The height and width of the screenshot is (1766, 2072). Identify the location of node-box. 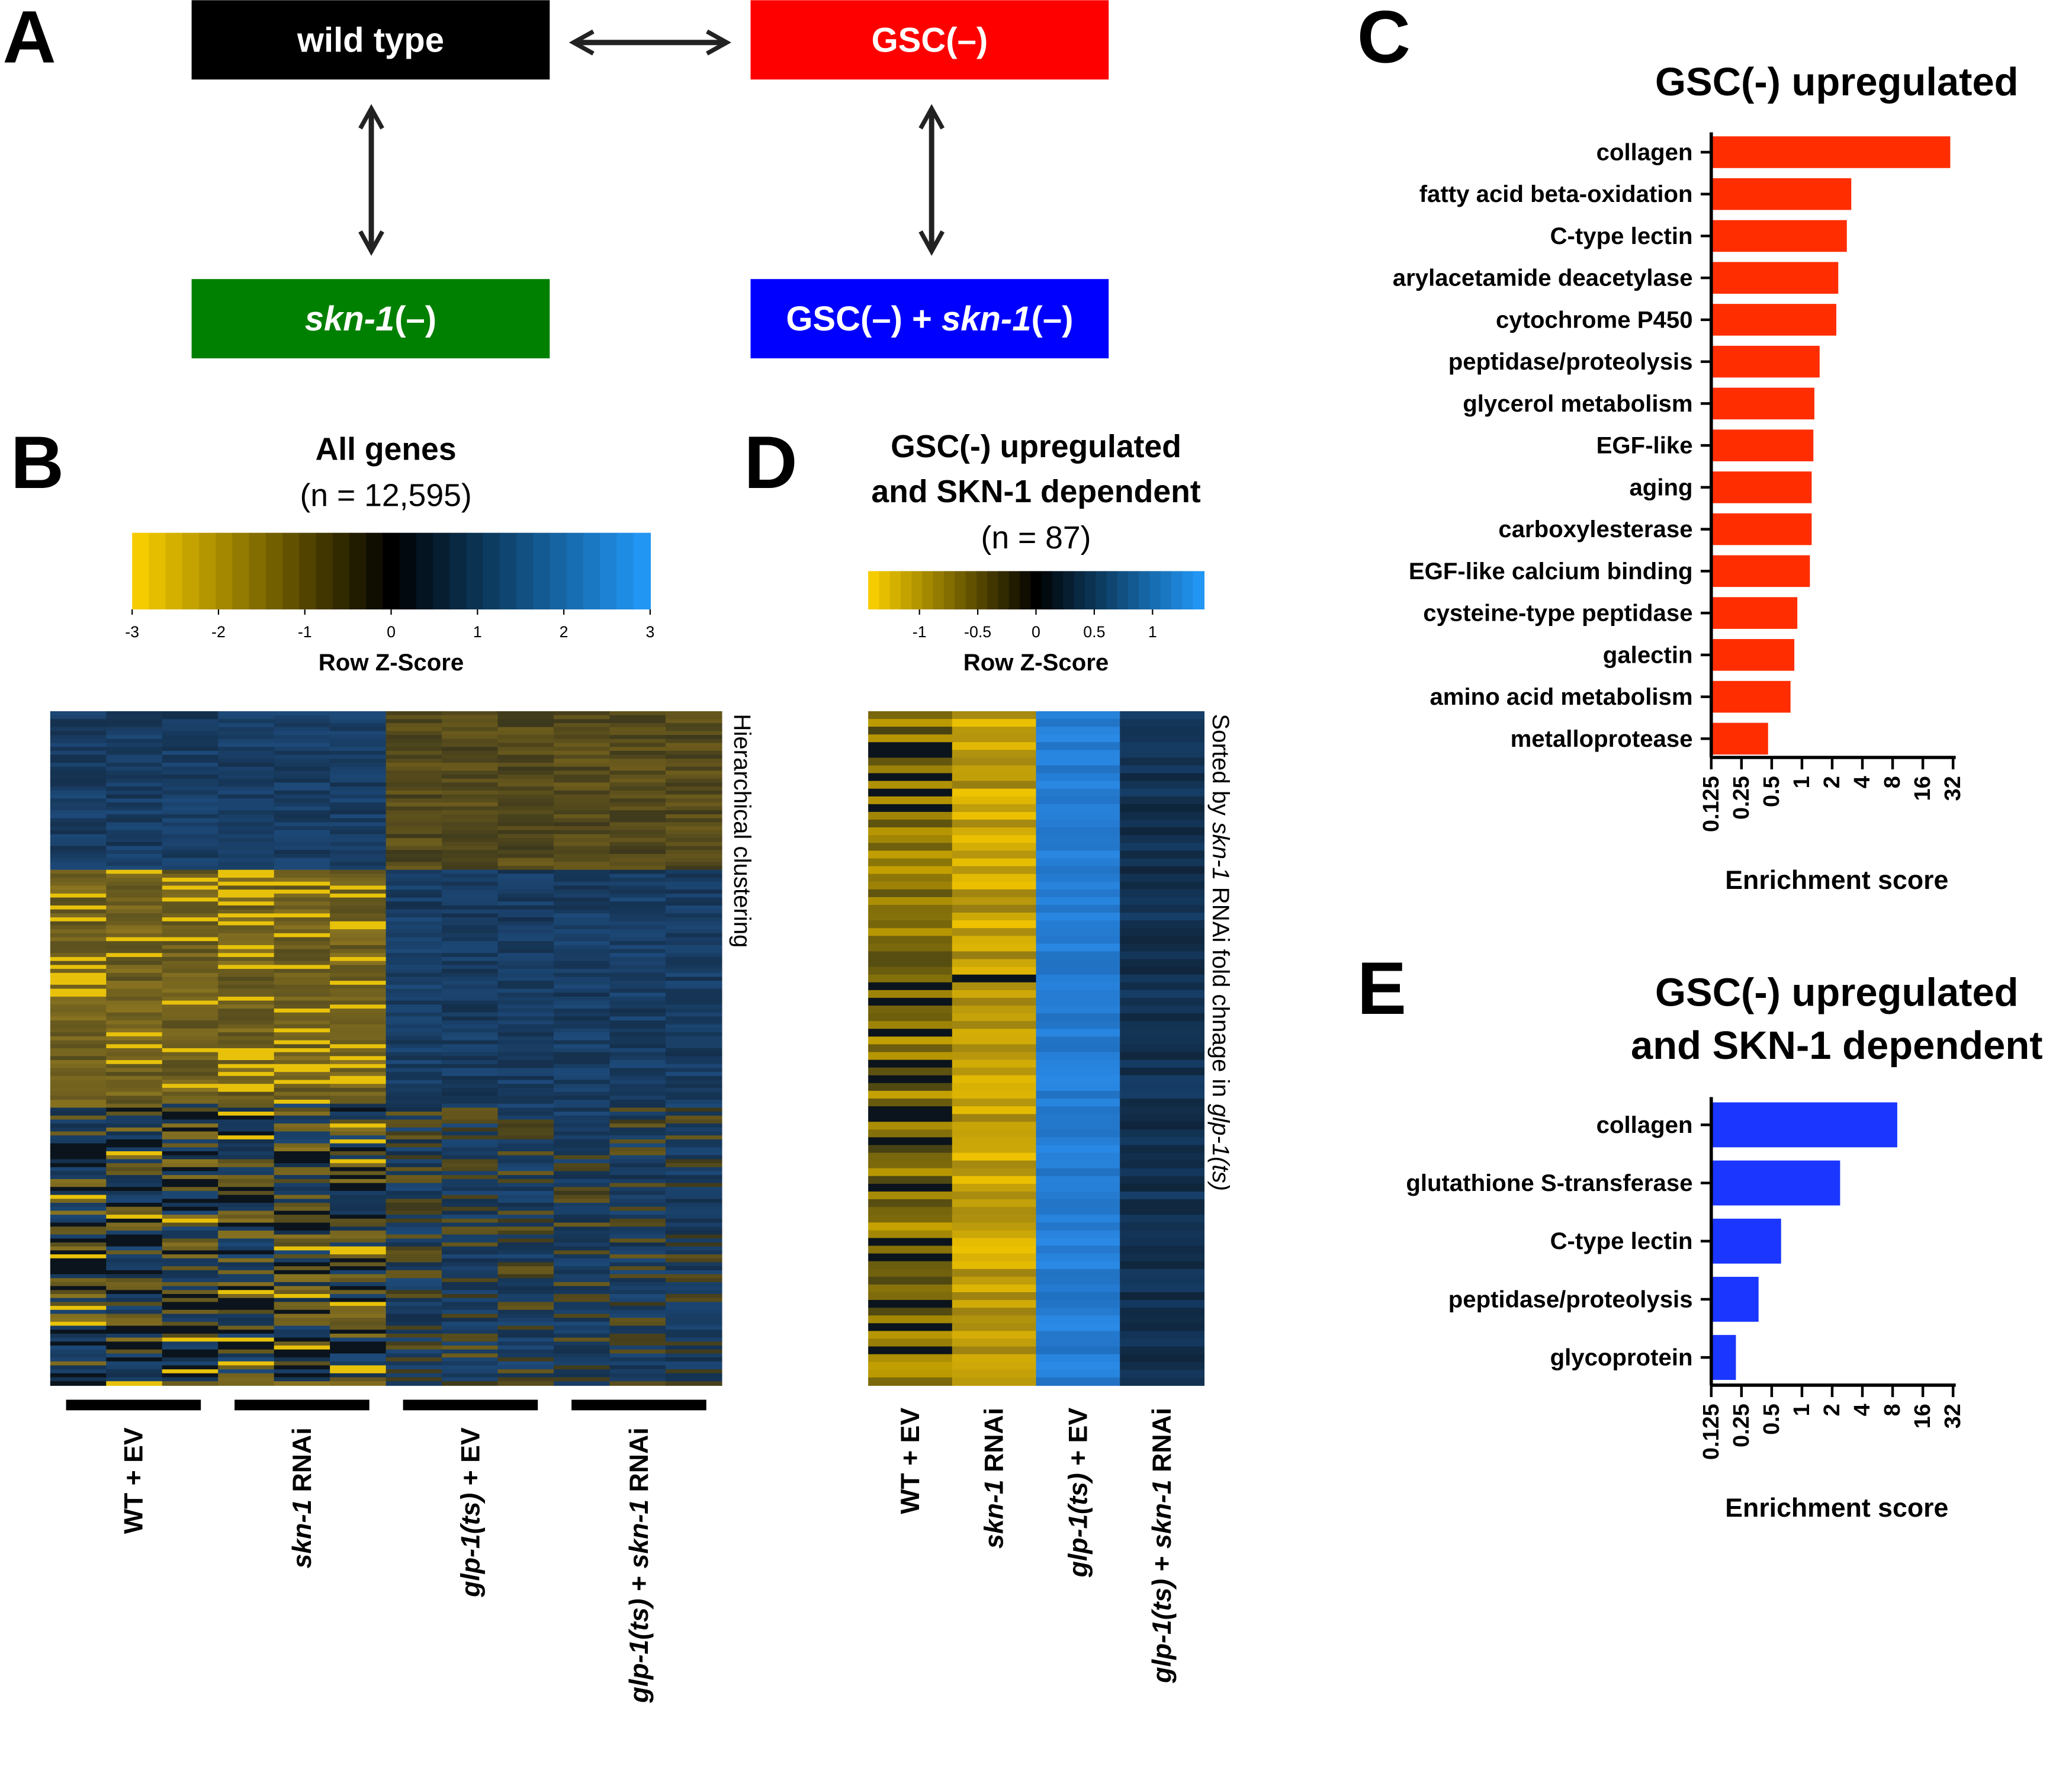
(370, 40).